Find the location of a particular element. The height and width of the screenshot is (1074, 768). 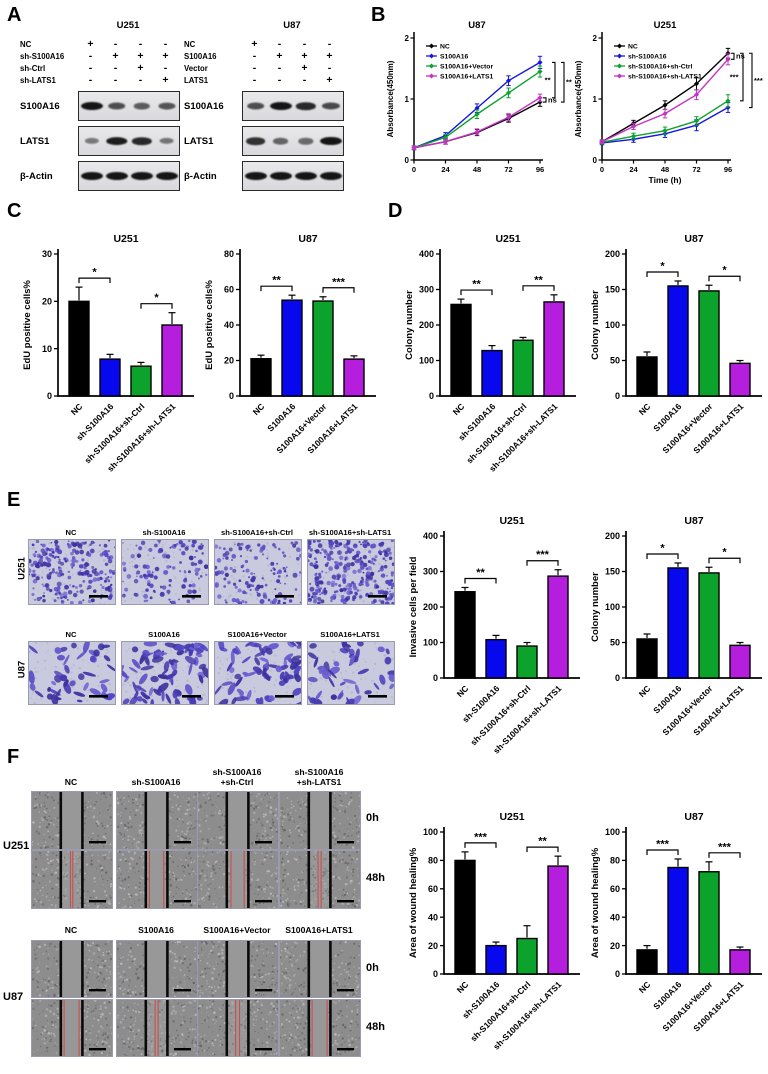

time-label-0h: 0h is located at coordinates (372, 968).